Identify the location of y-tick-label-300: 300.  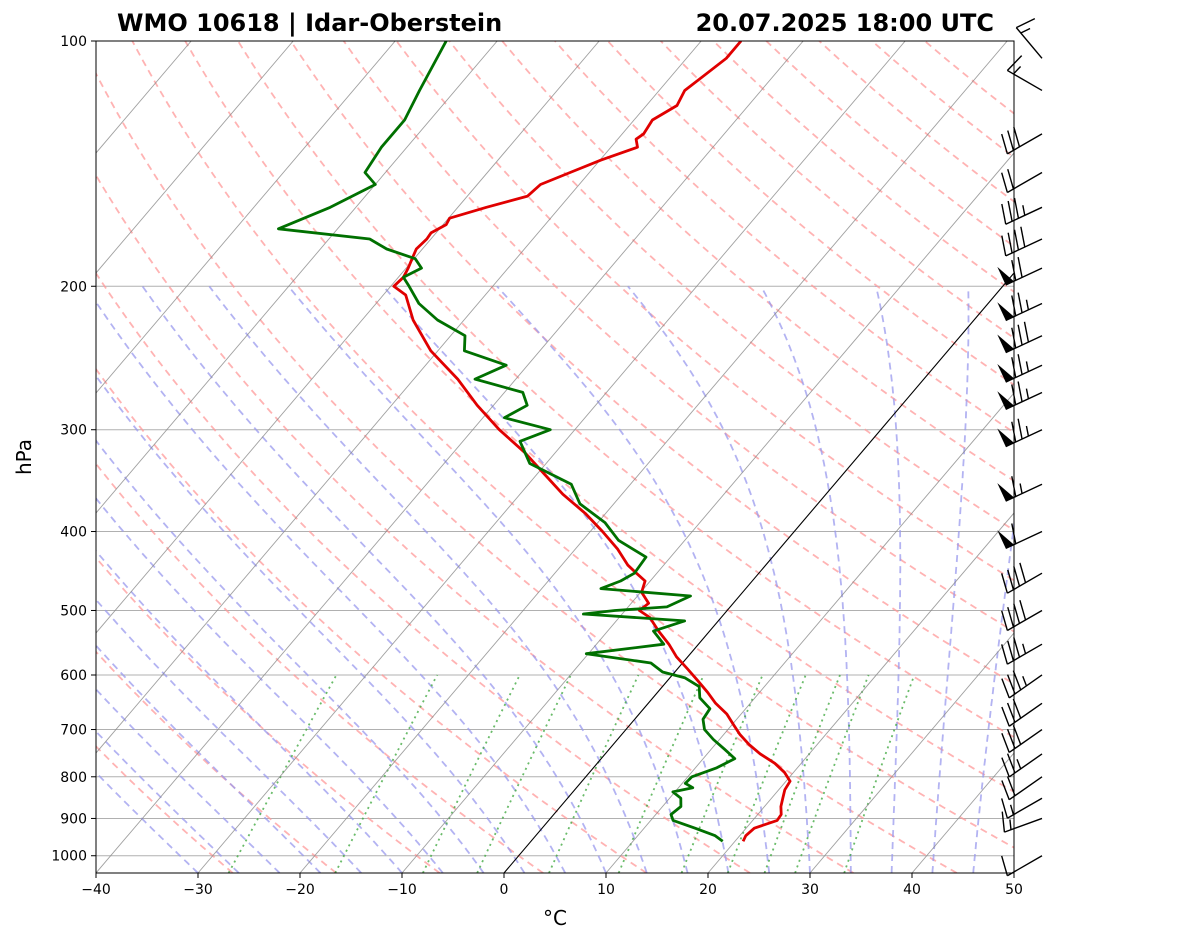
(73, 431).